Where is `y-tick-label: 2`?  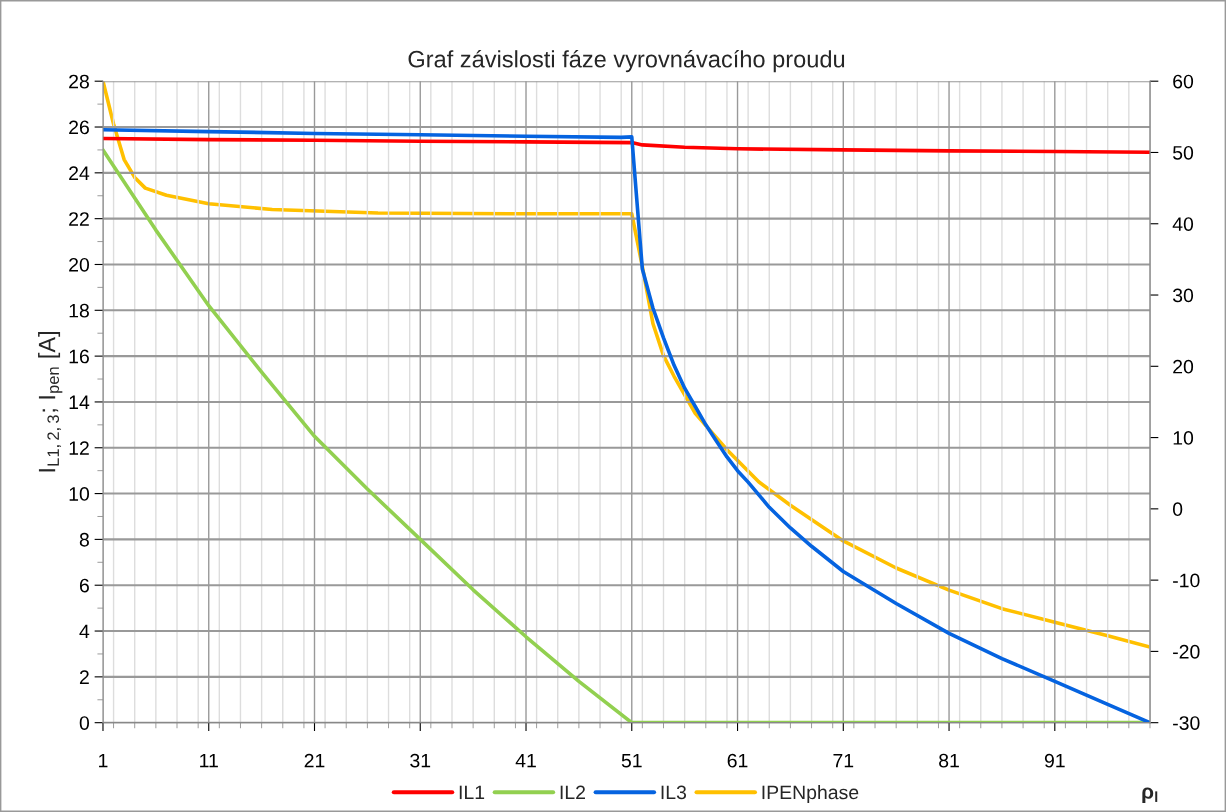 y-tick-label: 2 is located at coordinates (84, 677).